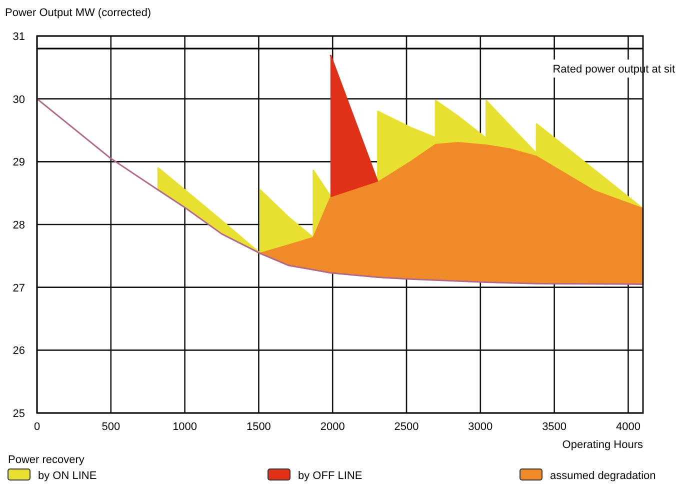 This screenshot has width=677, height=498. What do you see at coordinates (603, 476) in the screenshot?
I see `legend-label: assumed degradation` at bounding box center [603, 476].